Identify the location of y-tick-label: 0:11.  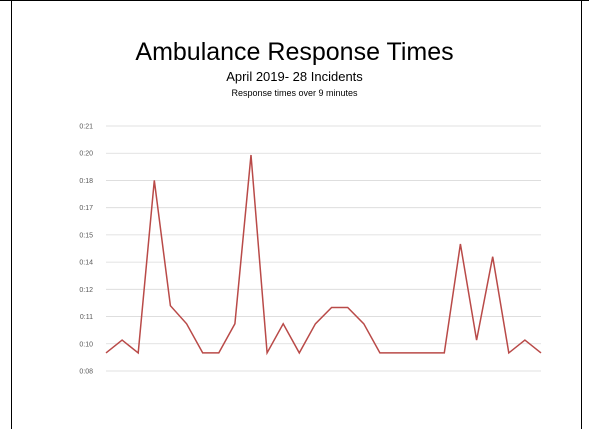
(86, 317).